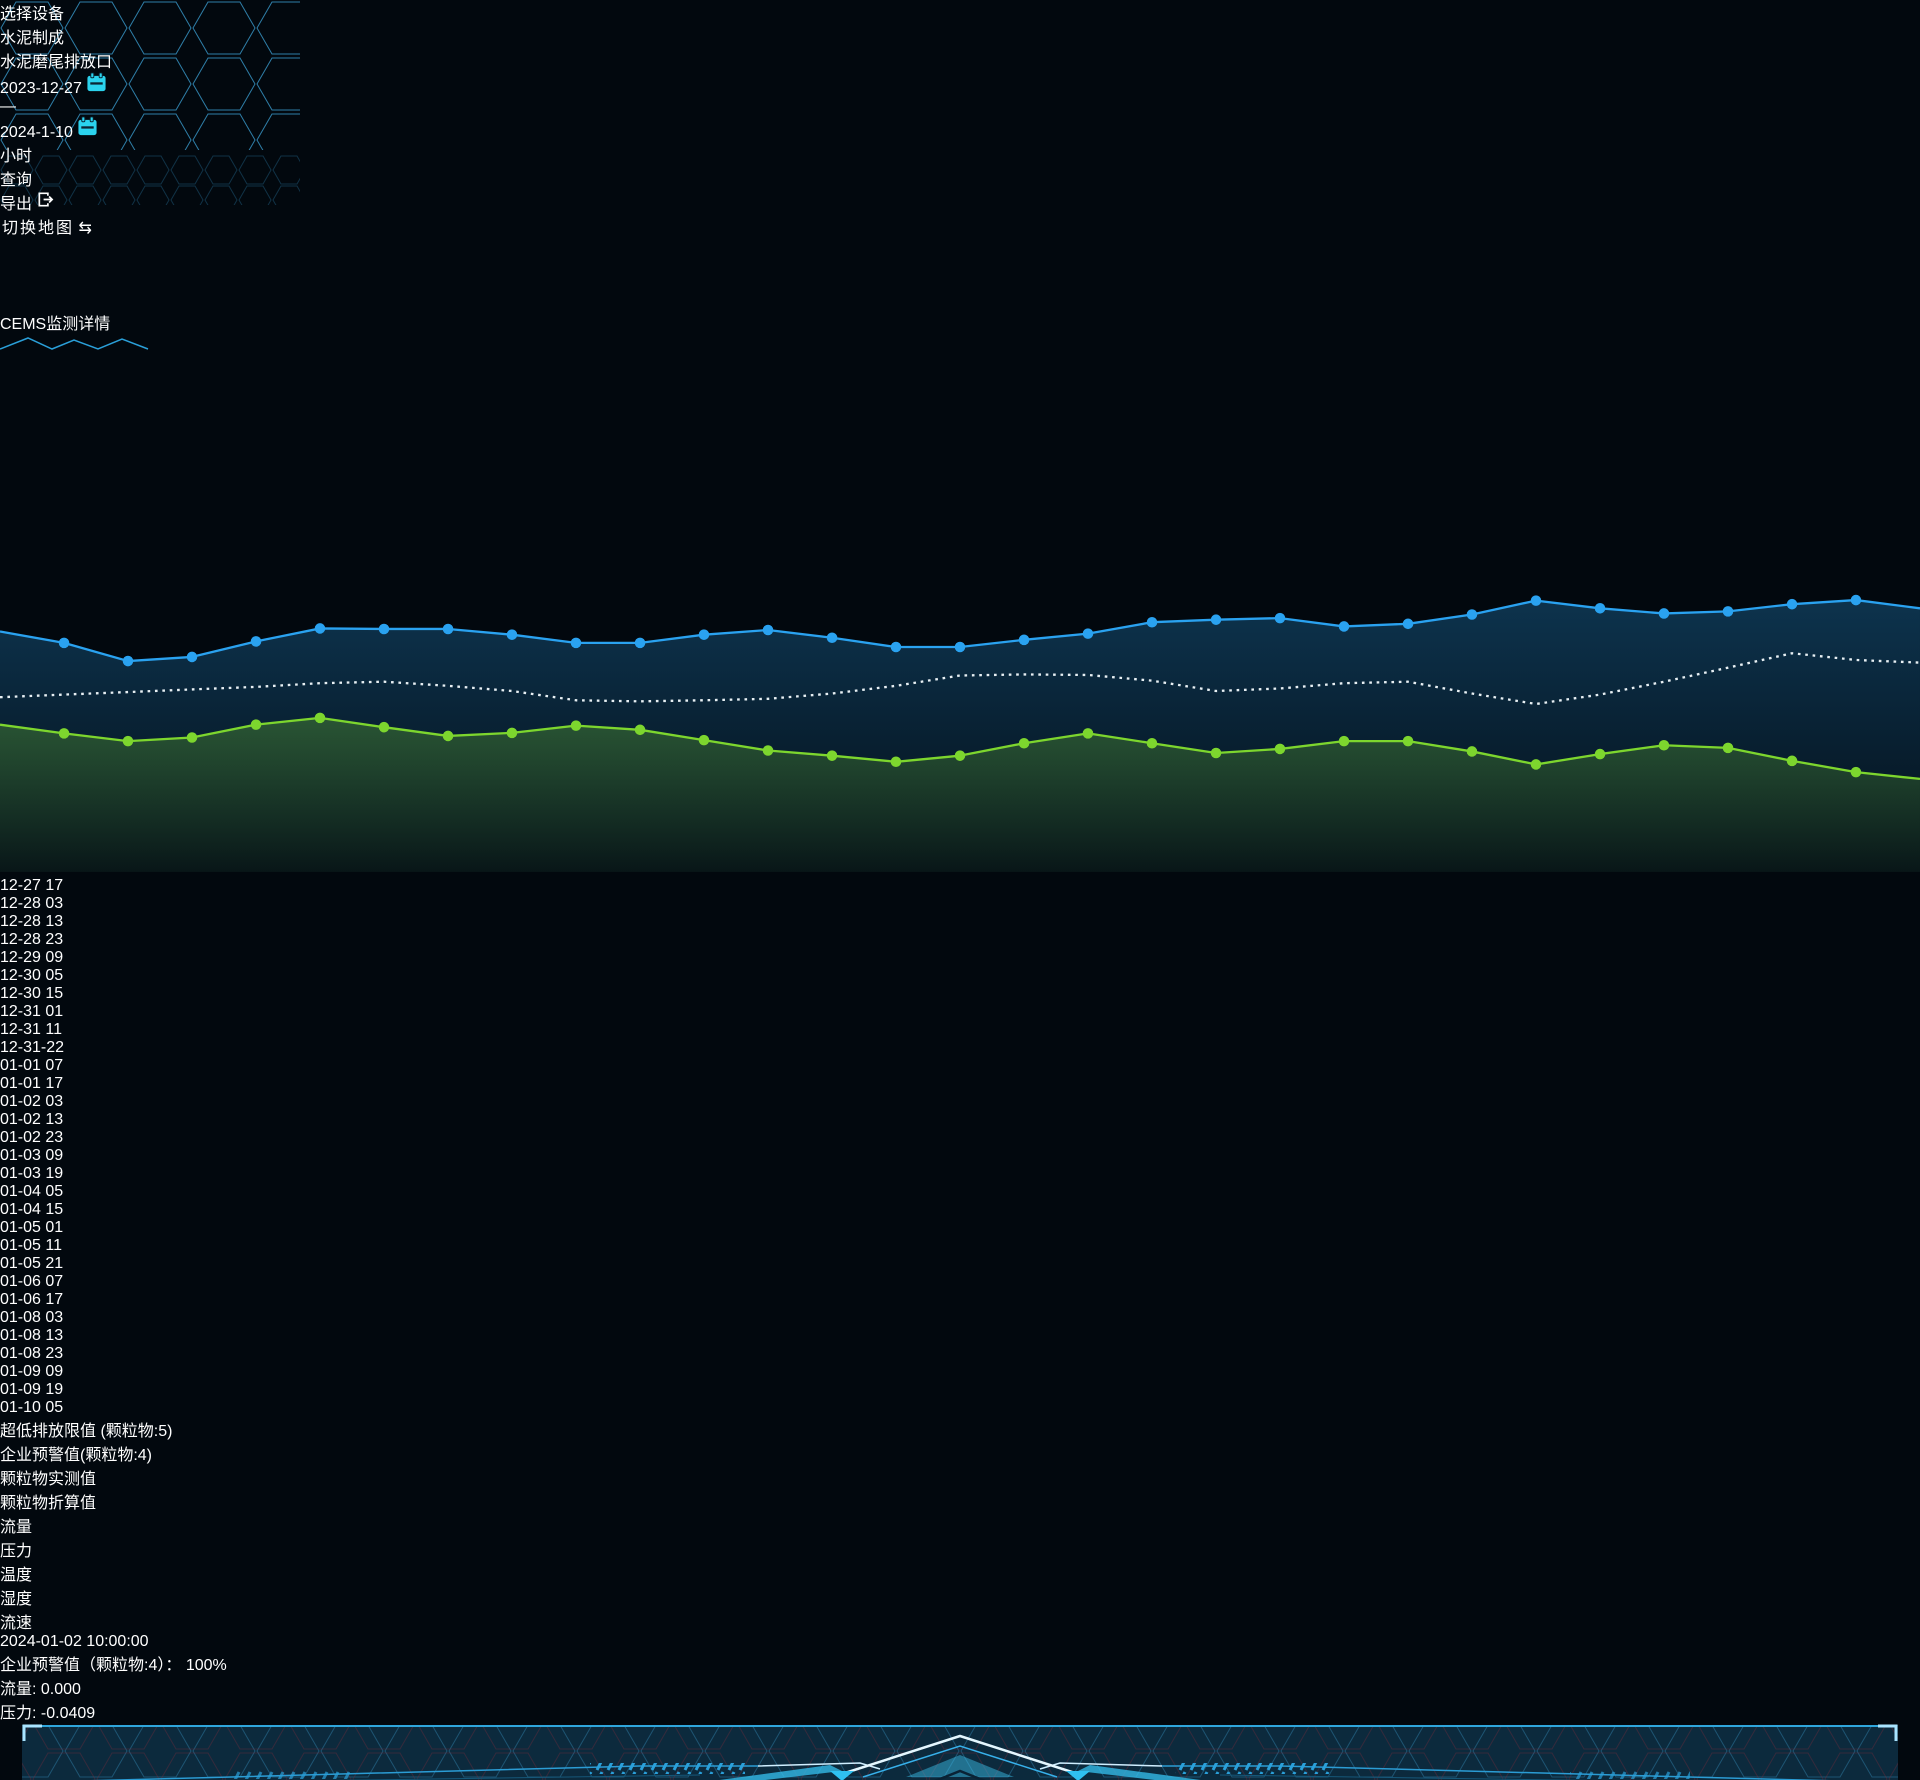 The image size is (1920, 1780). Describe the element at coordinates (32, 1227) in the screenshot. I see `x-axis-label: 01-05 01` at that location.